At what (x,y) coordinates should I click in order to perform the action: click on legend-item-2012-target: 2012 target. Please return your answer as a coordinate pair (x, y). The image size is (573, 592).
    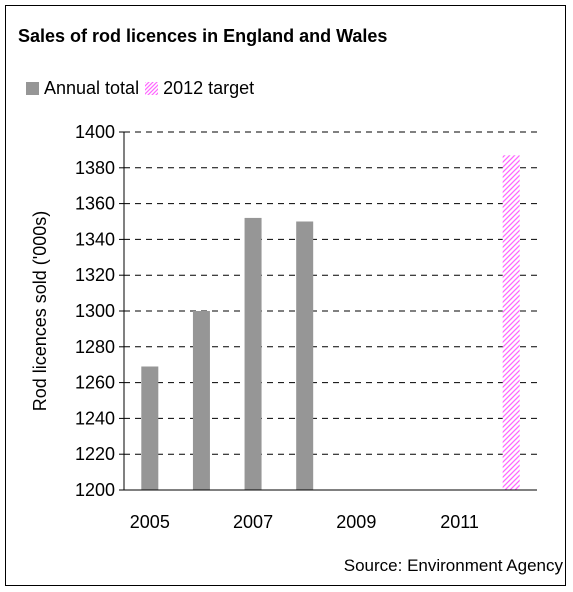
    Looking at the image, I should click on (199, 88).